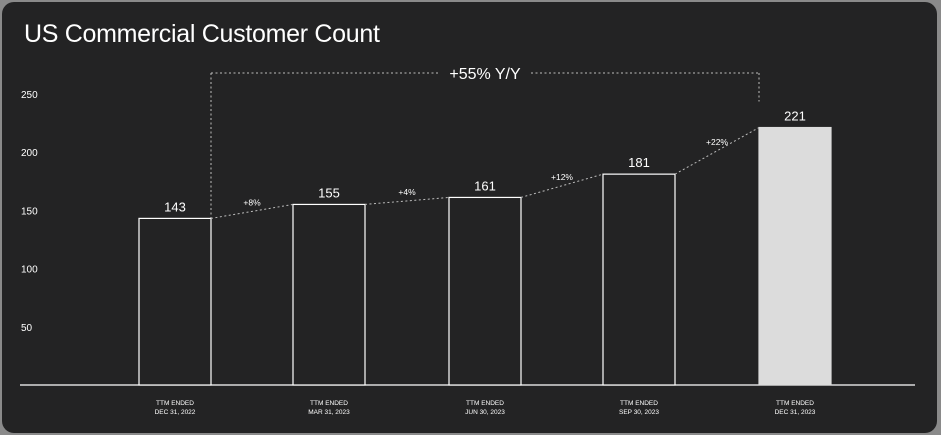 This screenshot has width=941, height=435. What do you see at coordinates (29, 211) in the screenshot?
I see `y-tick-label: 150` at bounding box center [29, 211].